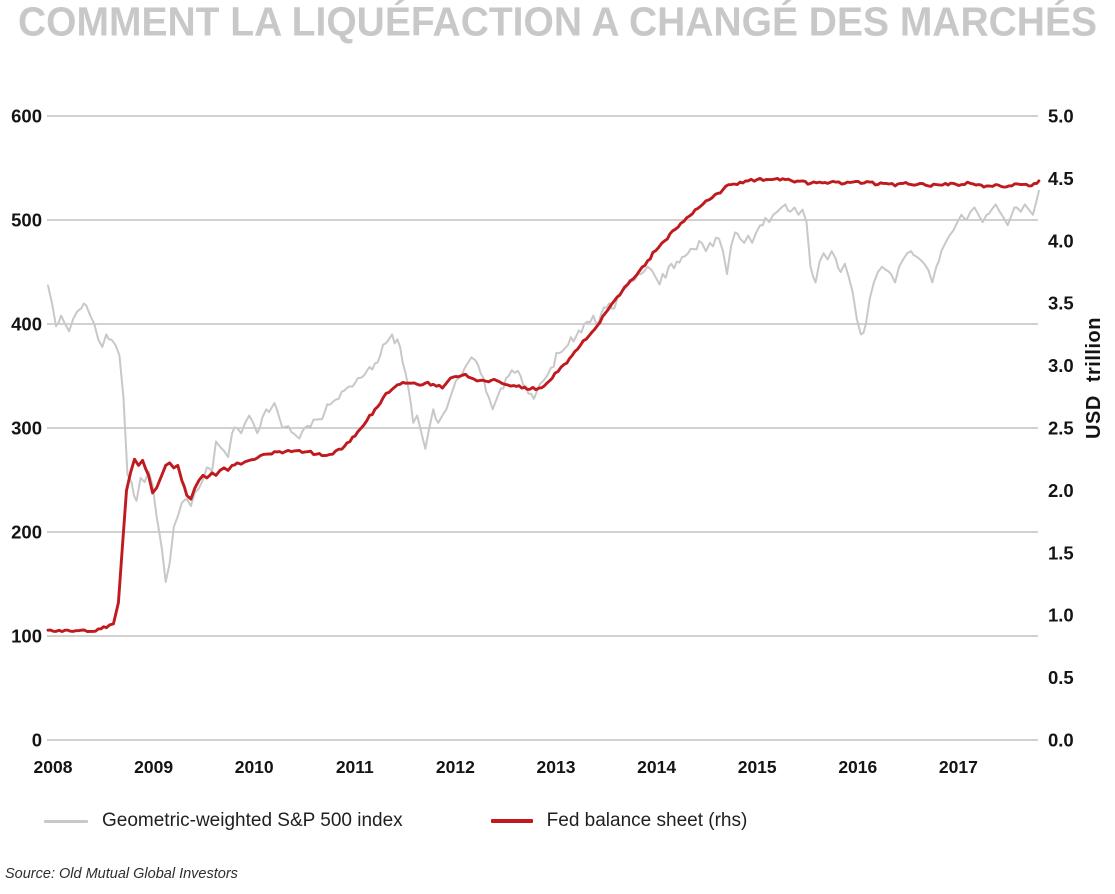  Describe the element at coordinates (26, 636) in the screenshot. I see `y-axis-left-tick-label: 100` at that location.